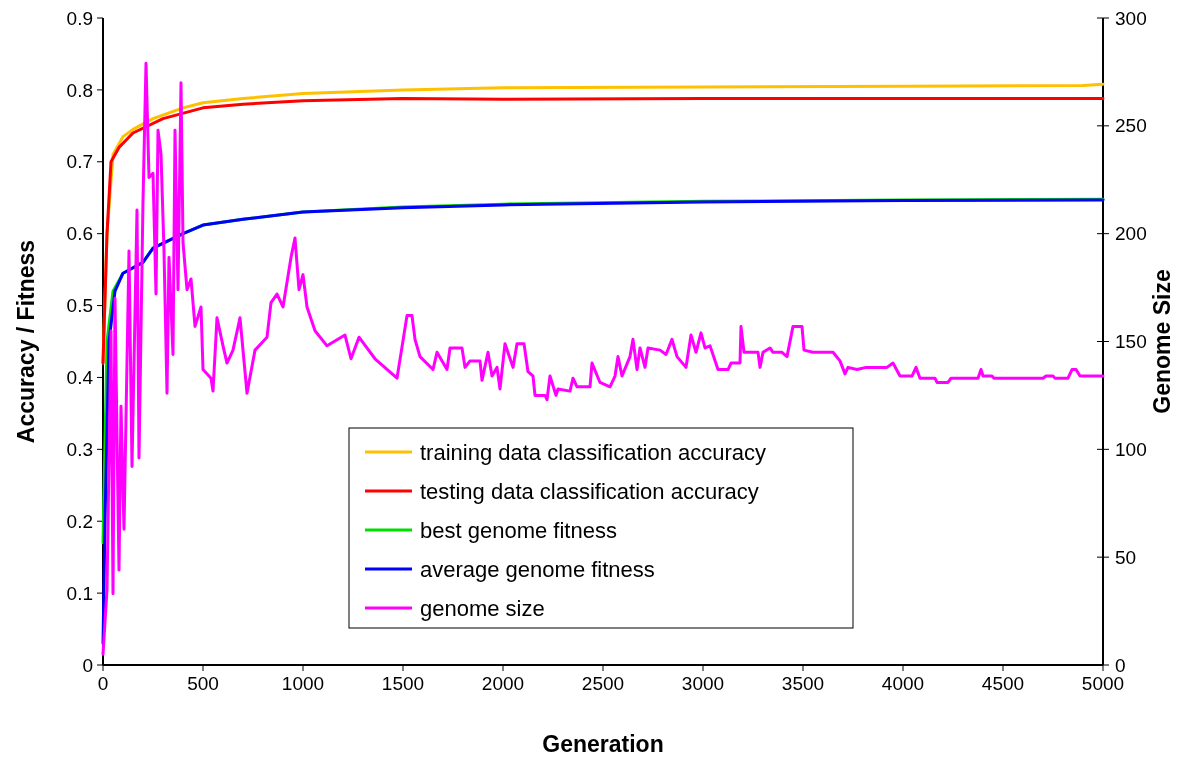 This screenshot has width=1184, height=763. I want to click on x-tick-label: 1500, so click(403, 683).